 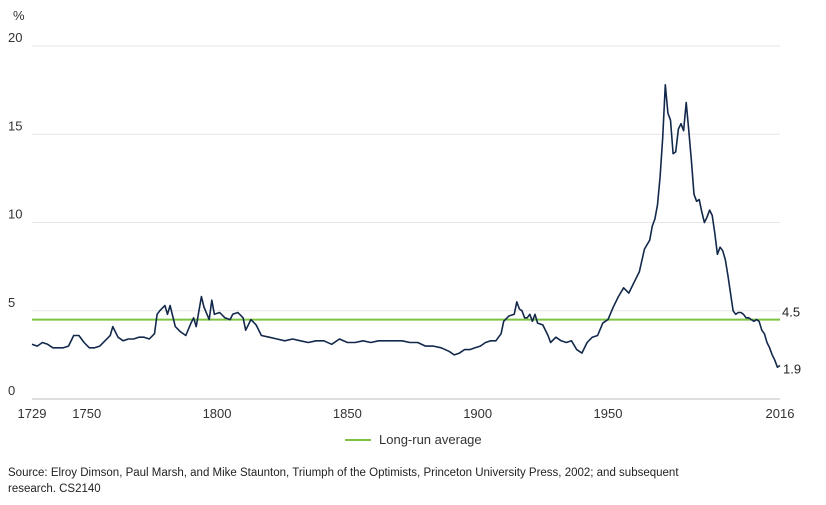 What do you see at coordinates (792, 368) in the screenshot?
I see `last-value-label: 1.9` at bounding box center [792, 368].